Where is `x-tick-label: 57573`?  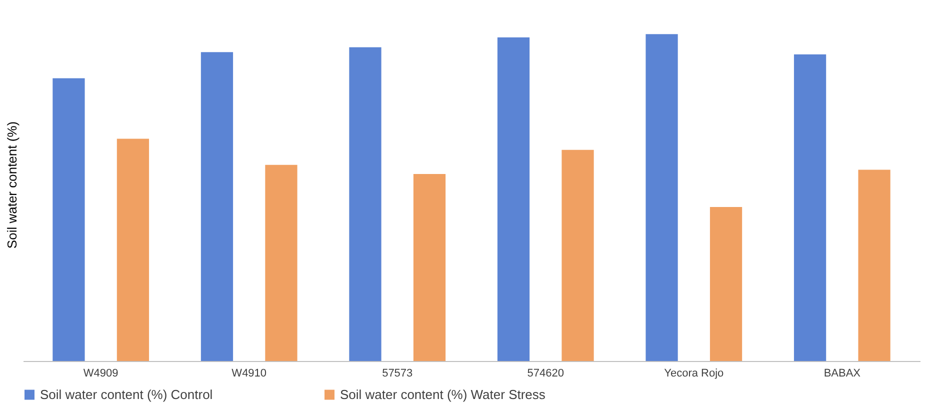
x-tick-label: 57573 is located at coordinates (397, 374).